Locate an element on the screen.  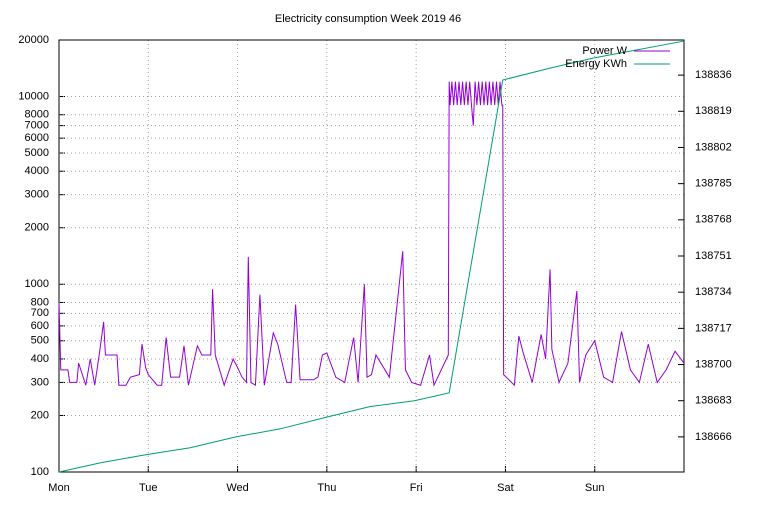
x-tick-label: Wed is located at coordinates (237, 488).